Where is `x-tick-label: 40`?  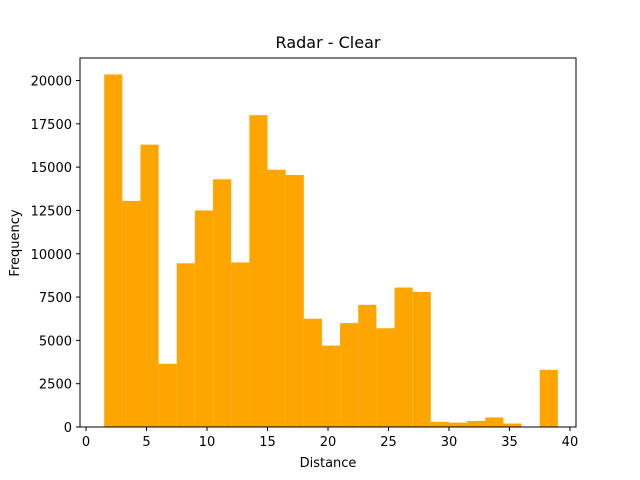 x-tick-label: 40 is located at coordinates (570, 442).